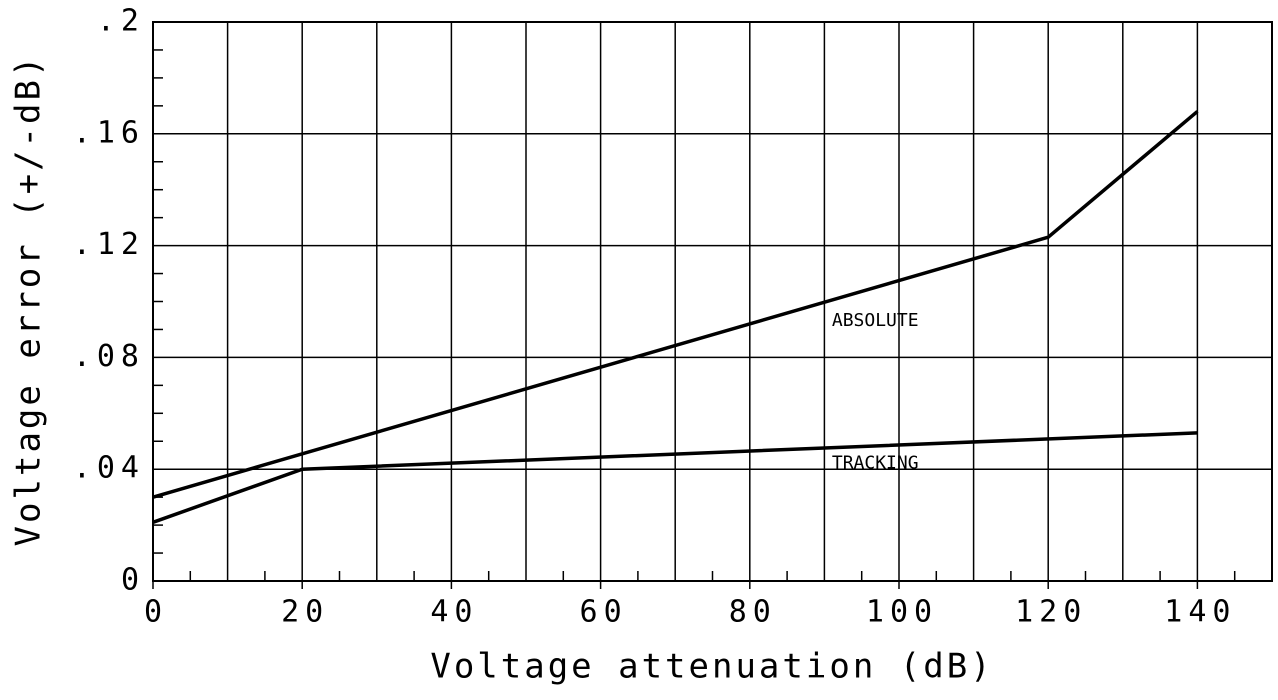 Image resolution: width=1278 pixels, height=700 pixels. What do you see at coordinates (305, 612) in the screenshot?
I see `x-tick-label: 20` at bounding box center [305, 612].